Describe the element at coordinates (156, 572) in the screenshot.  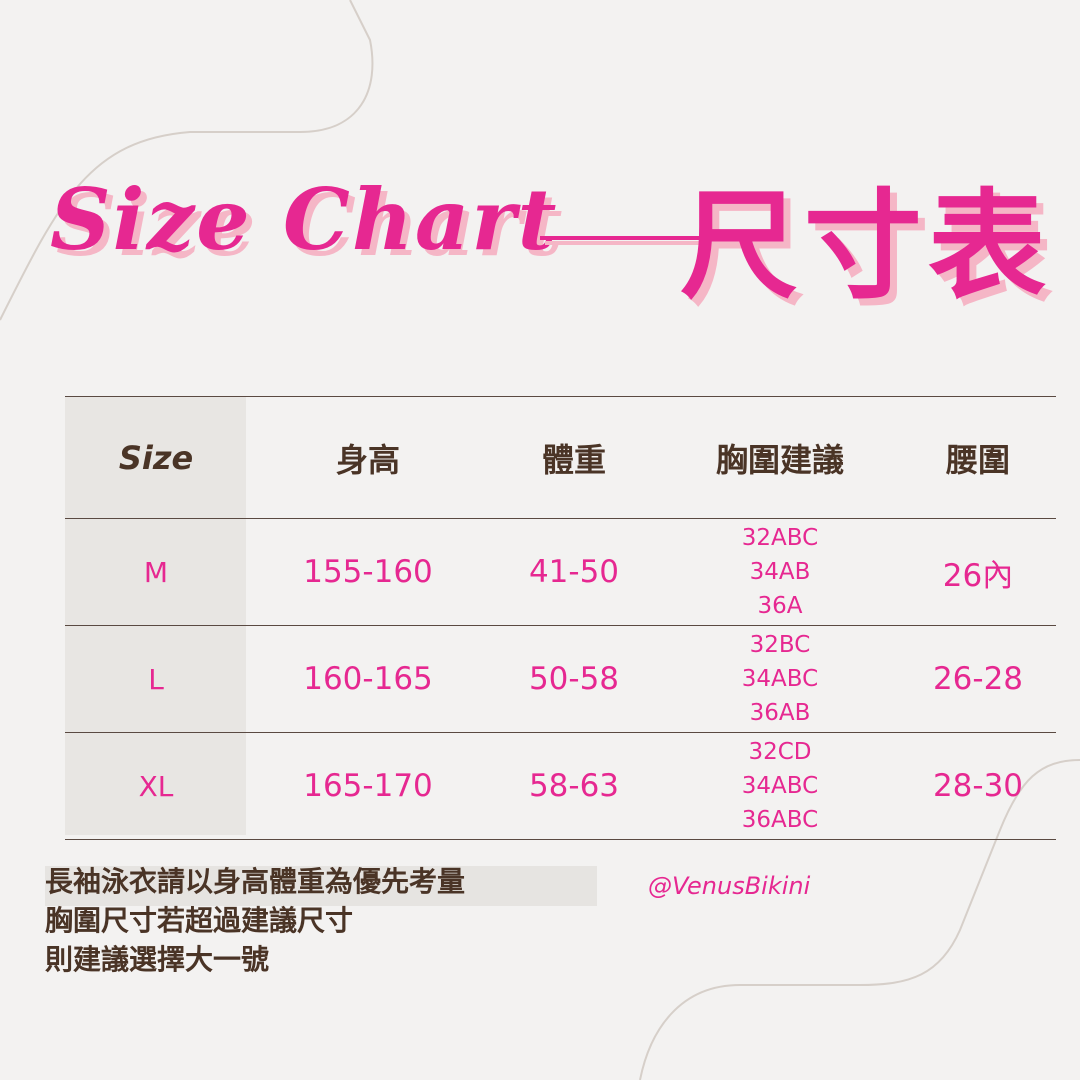
I see `size-cell: M` at that location.